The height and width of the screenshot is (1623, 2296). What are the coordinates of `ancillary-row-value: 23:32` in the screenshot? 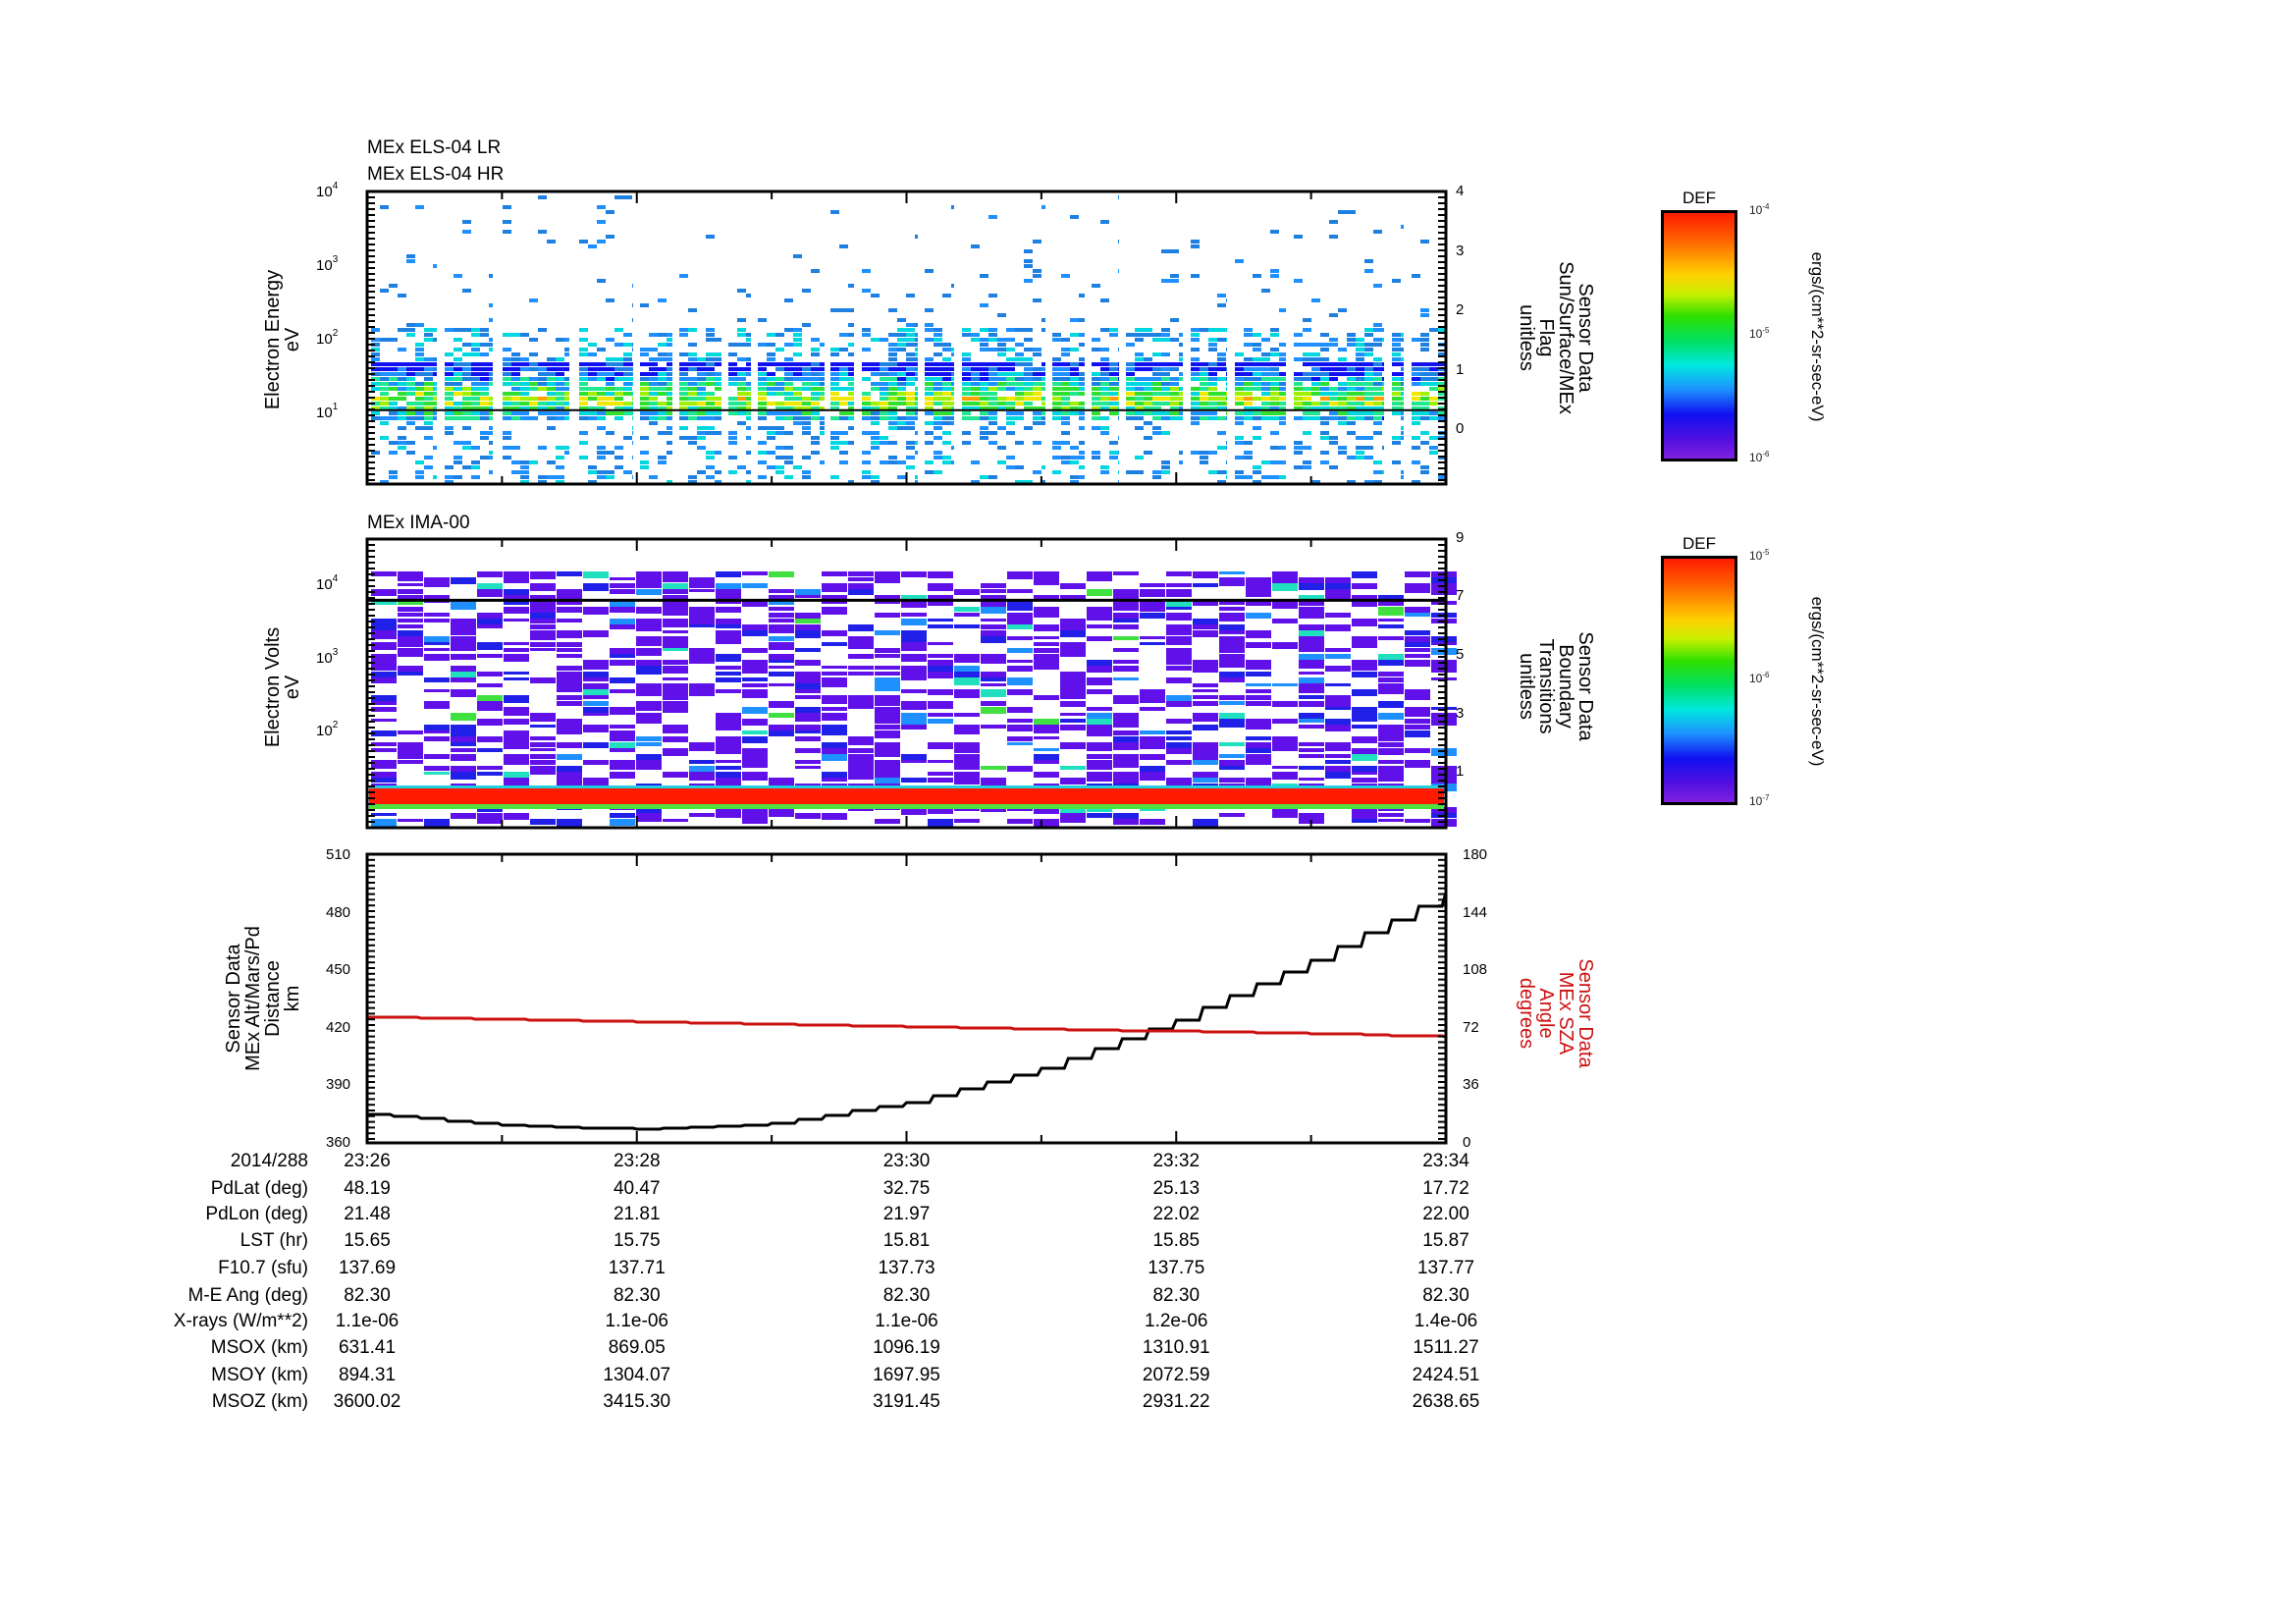 It's located at (1176, 1161).